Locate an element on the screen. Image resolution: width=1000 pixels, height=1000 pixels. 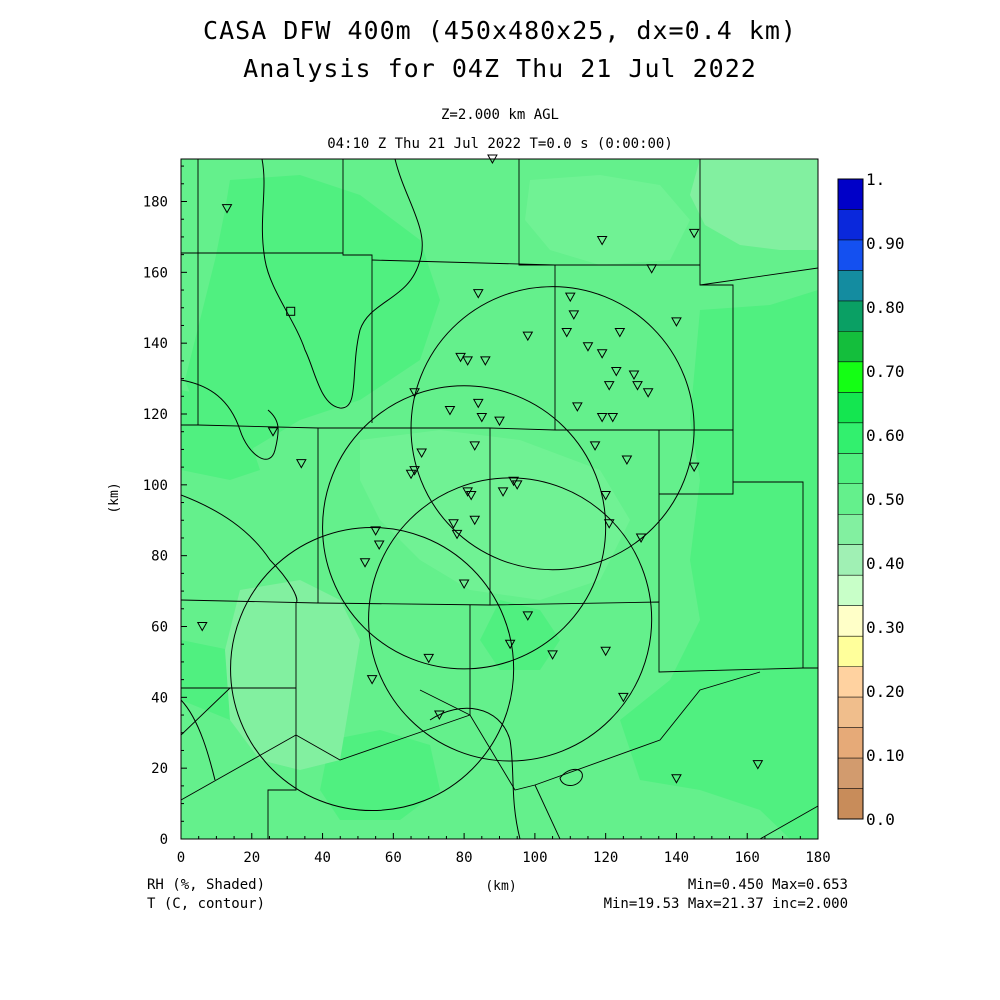
y-tick-label: 100 is located at coordinates (155, 486).